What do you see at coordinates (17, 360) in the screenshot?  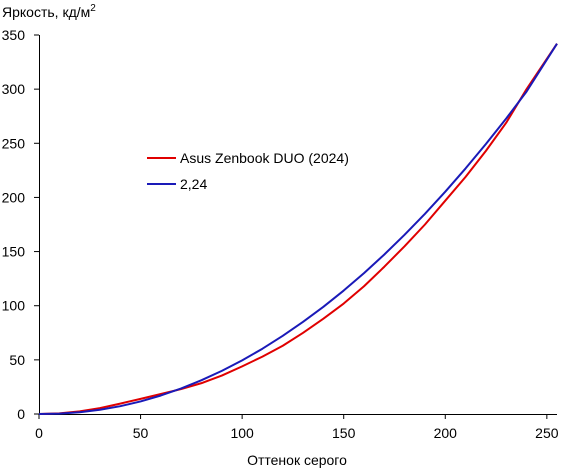 I see `y-tick-label: 50` at bounding box center [17, 360].